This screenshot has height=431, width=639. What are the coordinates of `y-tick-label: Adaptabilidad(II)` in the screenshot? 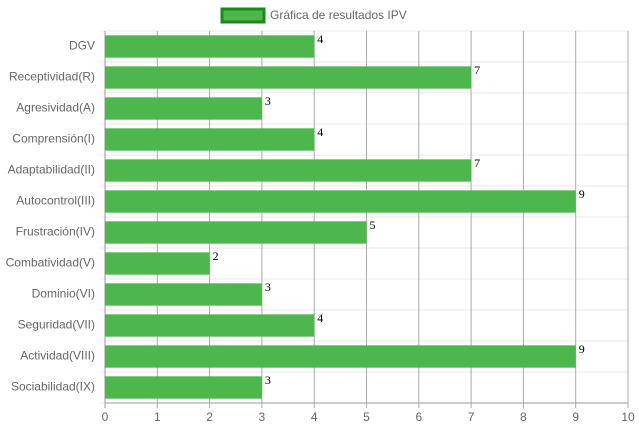 It's located at (51, 170).